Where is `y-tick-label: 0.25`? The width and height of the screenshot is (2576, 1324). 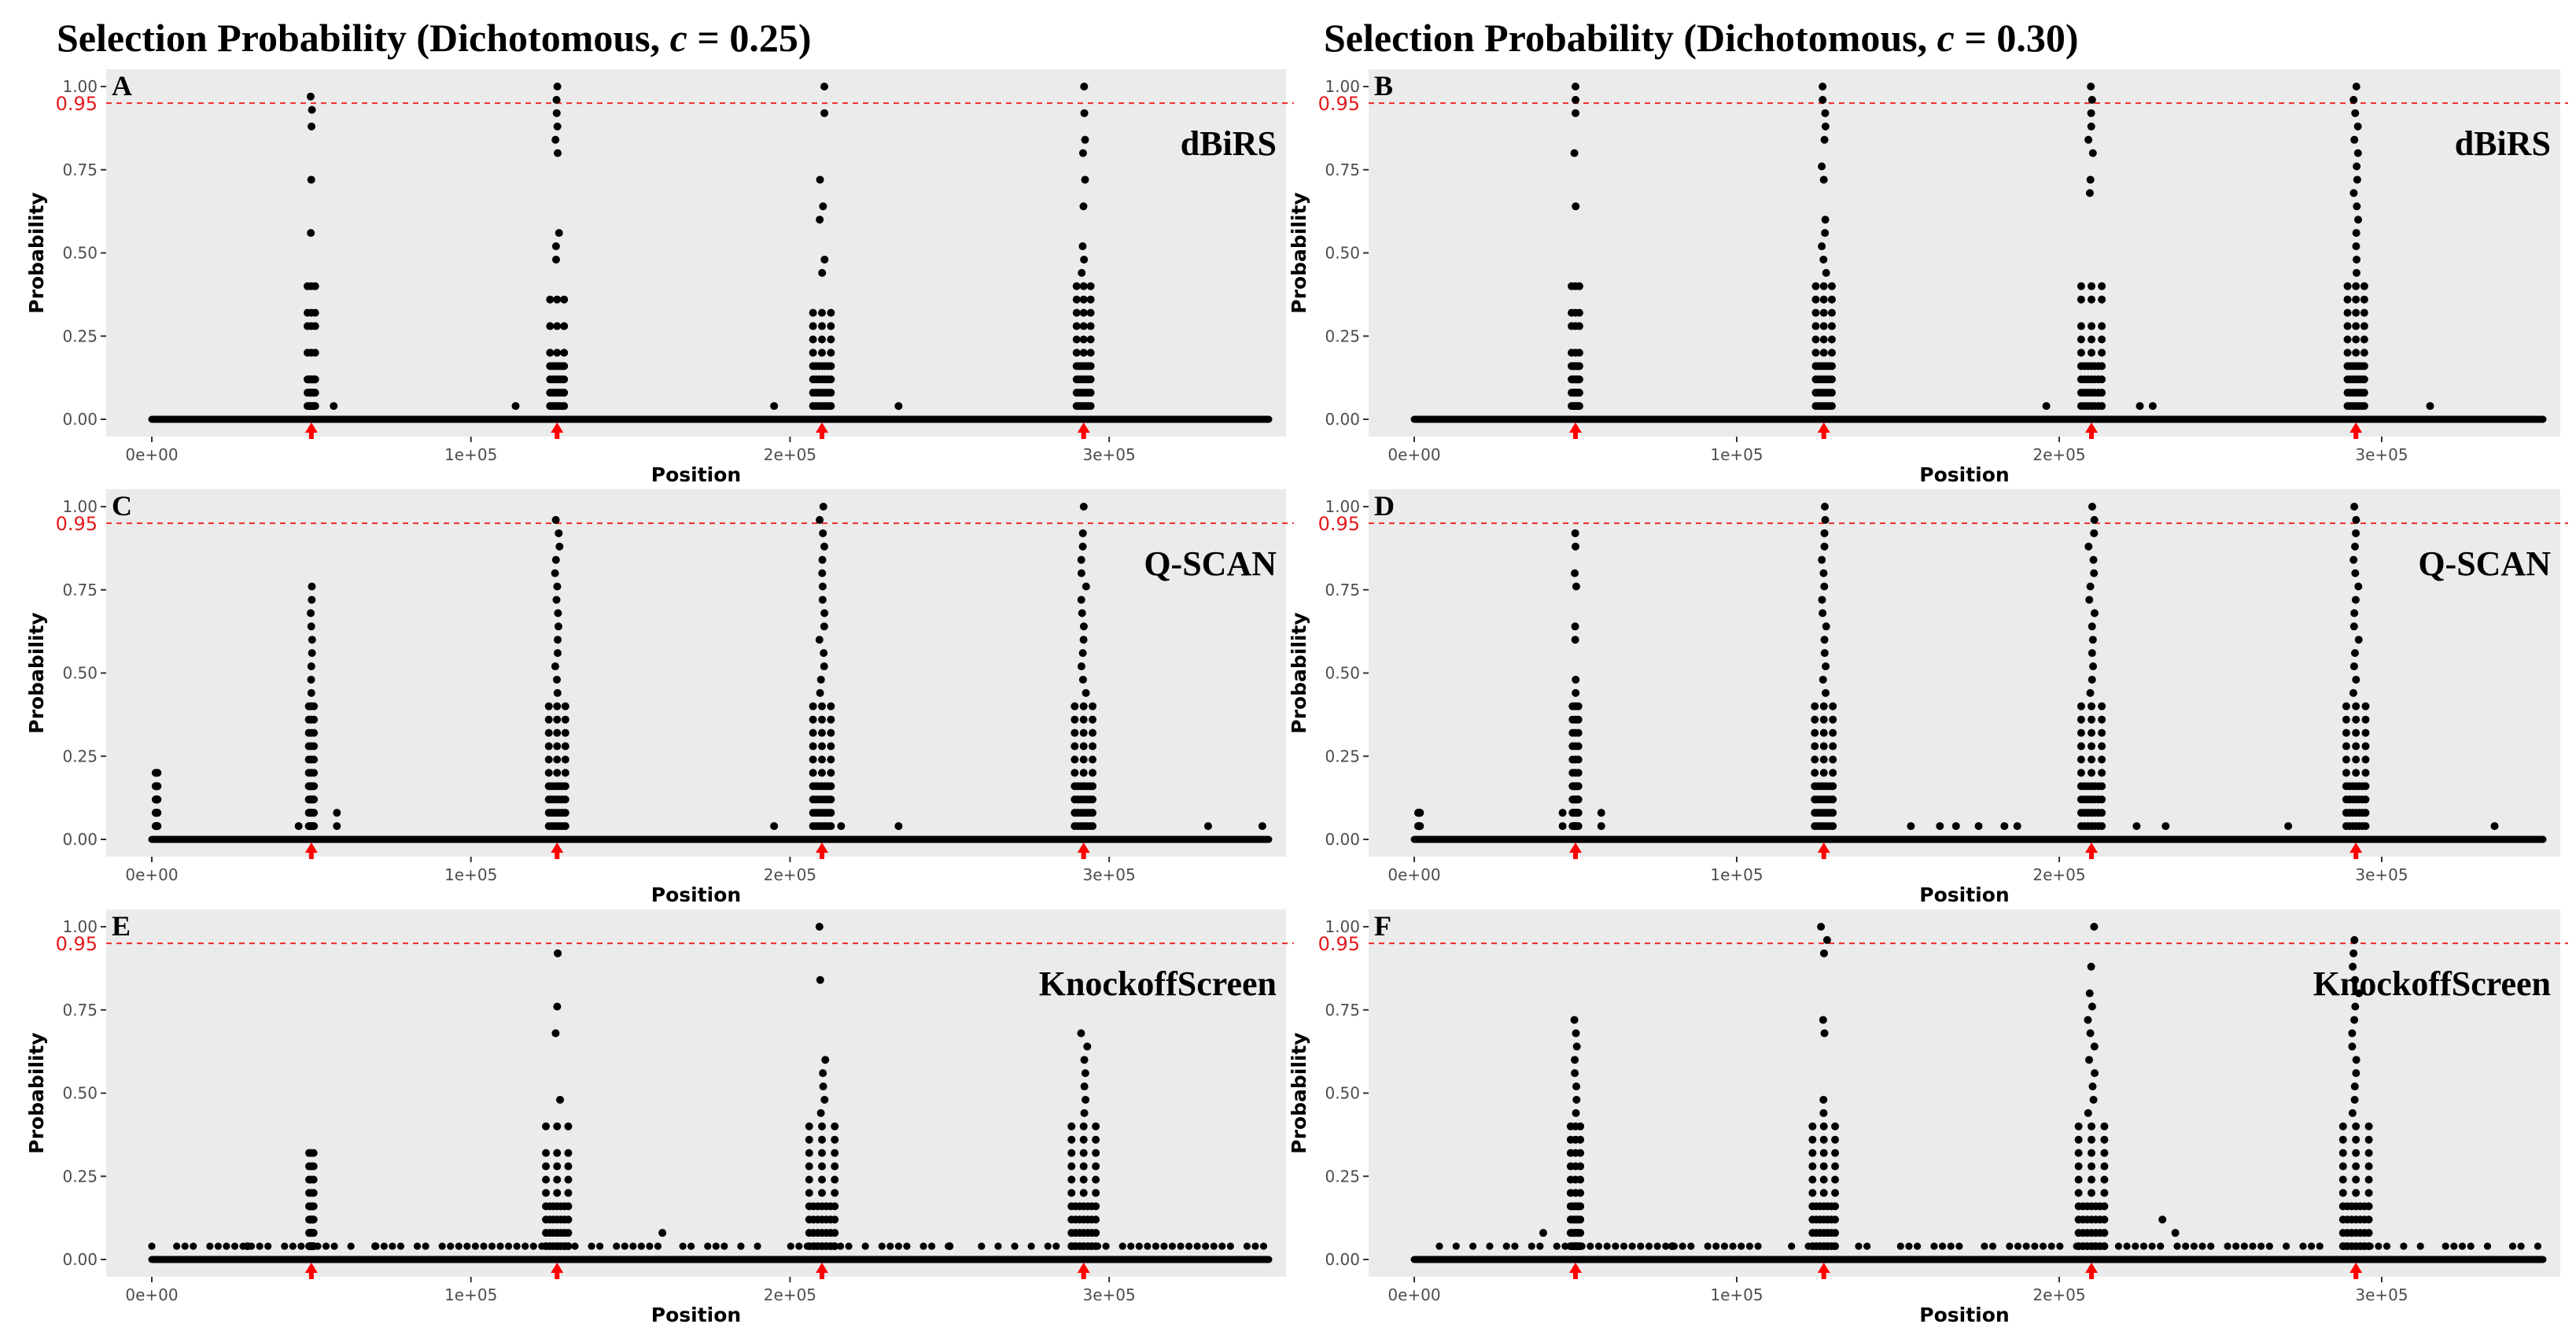 y-tick-label: 0.25 is located at coordinates (80, 1176).